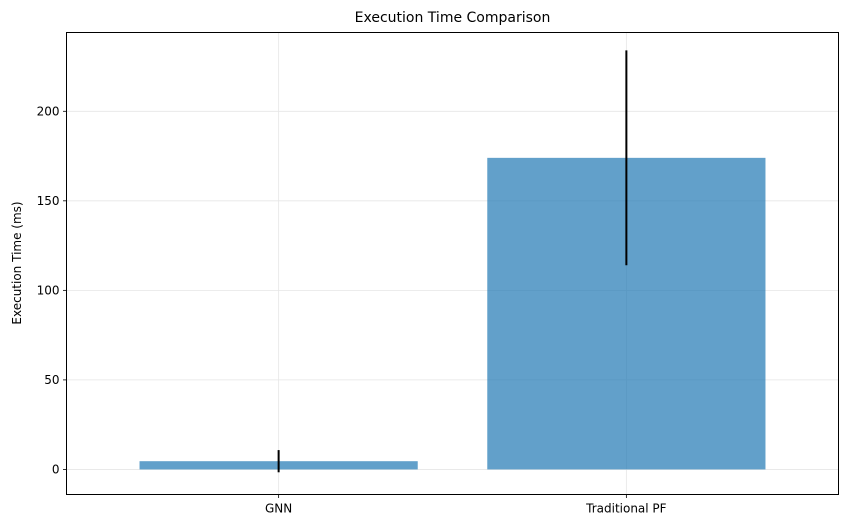 This screenshot has height=532, width=850. Describe the element at coordinates (48, 201) in the screenshot. I see `y-tick-label: 150` at that location.